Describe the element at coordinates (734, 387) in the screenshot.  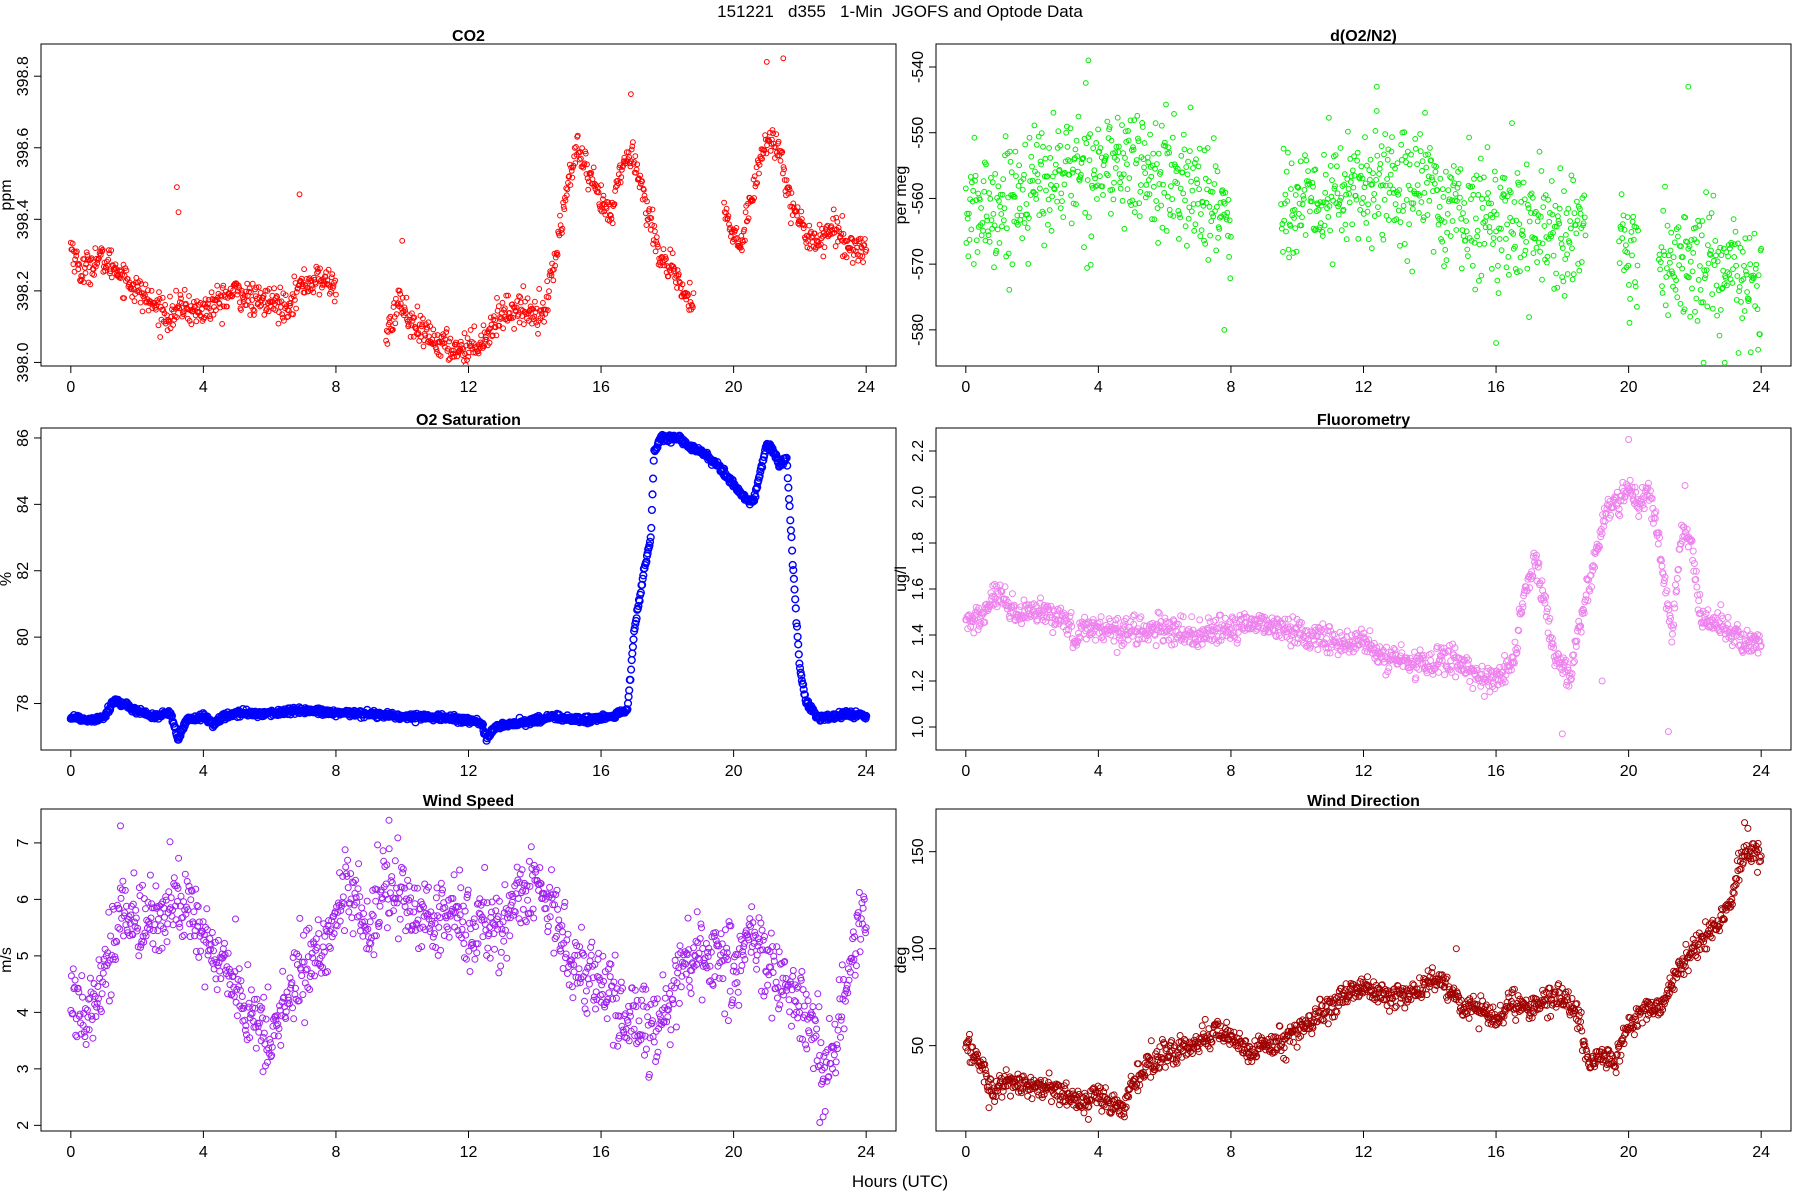
I see `x-tick-label: 20` at that location.